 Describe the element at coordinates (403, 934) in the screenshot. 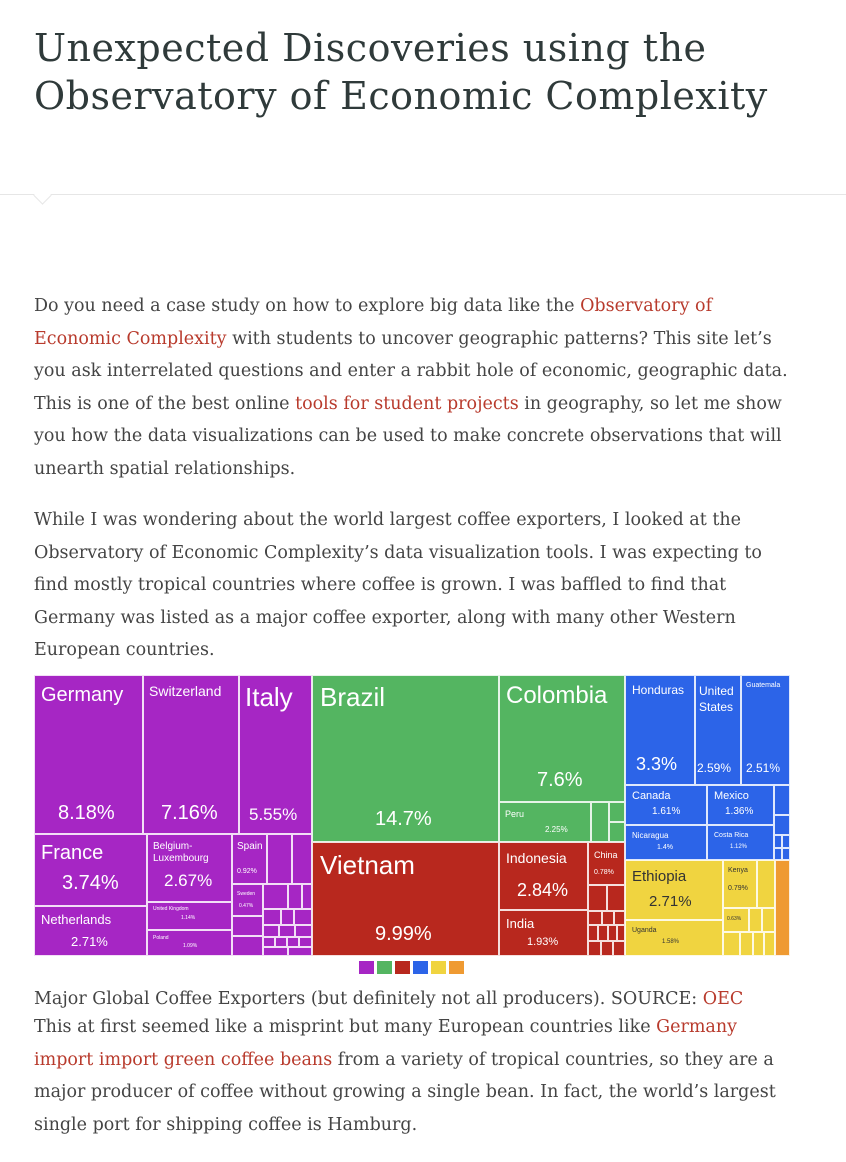

I see `vietnam-pct: 9.99%` at that location.